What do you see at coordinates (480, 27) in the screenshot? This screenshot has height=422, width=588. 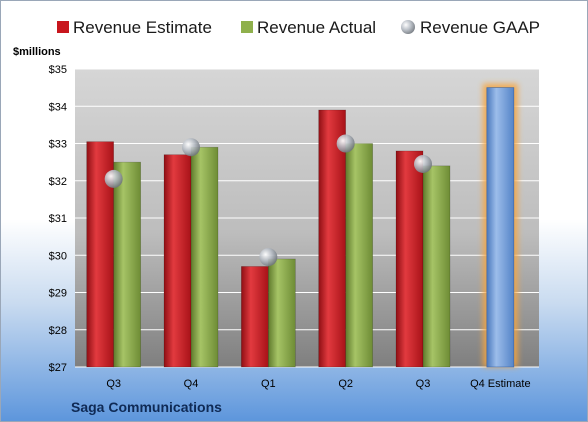 I see `legend-label-gaap: Revenue GAAP` at bounding box center [480, 27].